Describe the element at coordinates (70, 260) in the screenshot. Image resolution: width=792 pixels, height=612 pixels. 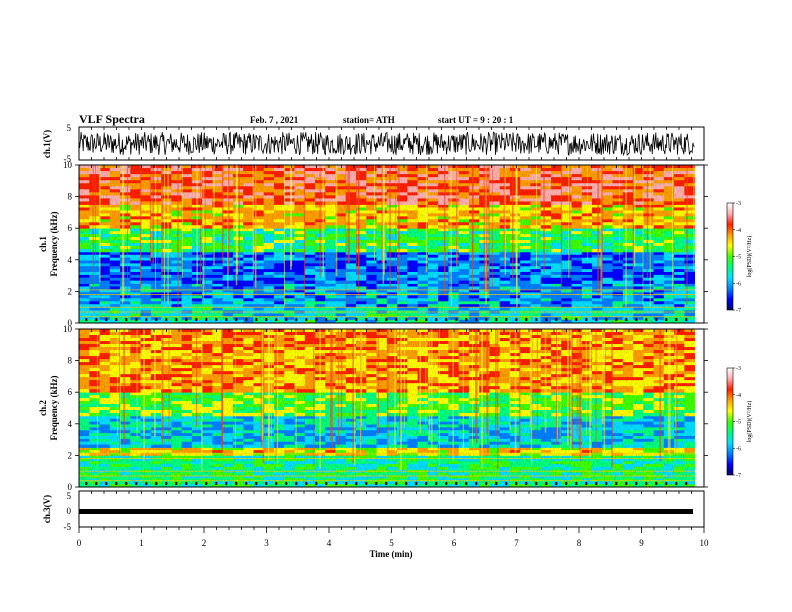
I see `freq-tick-label: 4` at that location.